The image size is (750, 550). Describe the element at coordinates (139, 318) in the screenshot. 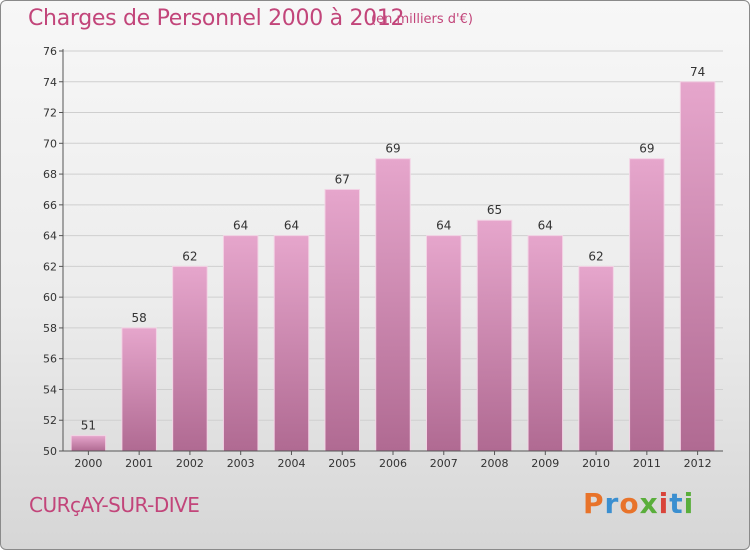

I see `bar-value-label: 58` at that location.